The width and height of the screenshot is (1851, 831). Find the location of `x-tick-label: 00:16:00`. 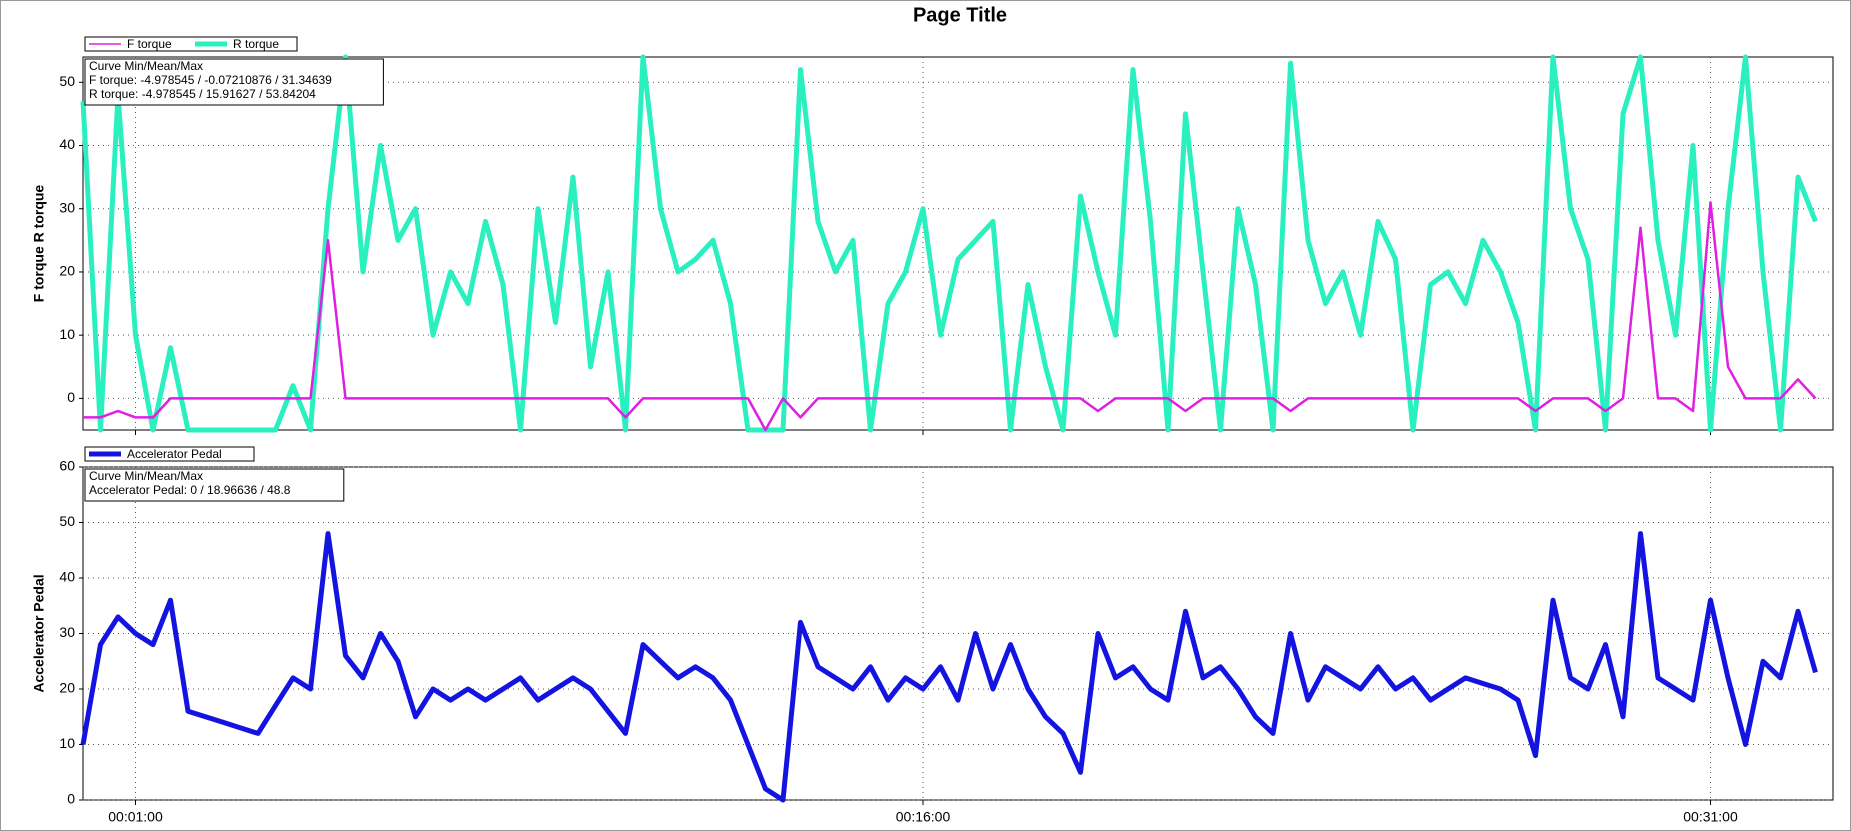

x-tick-label: 00:16:00 is located at coordinates (923, 817).